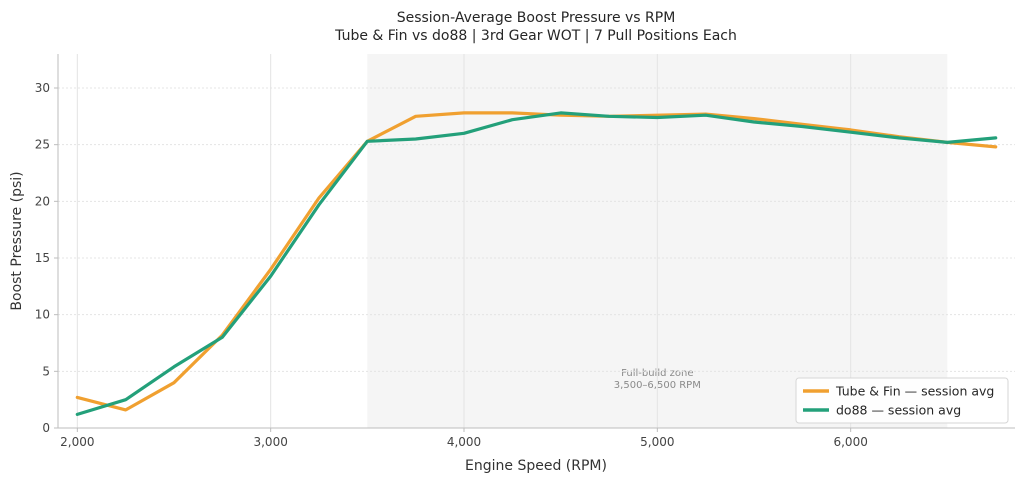 The height and width of the screenshot is (490, 1024). Describe the element at coordinates (850, 442) in the screenshot. I see `x-tick-label: 6,000` at that location.